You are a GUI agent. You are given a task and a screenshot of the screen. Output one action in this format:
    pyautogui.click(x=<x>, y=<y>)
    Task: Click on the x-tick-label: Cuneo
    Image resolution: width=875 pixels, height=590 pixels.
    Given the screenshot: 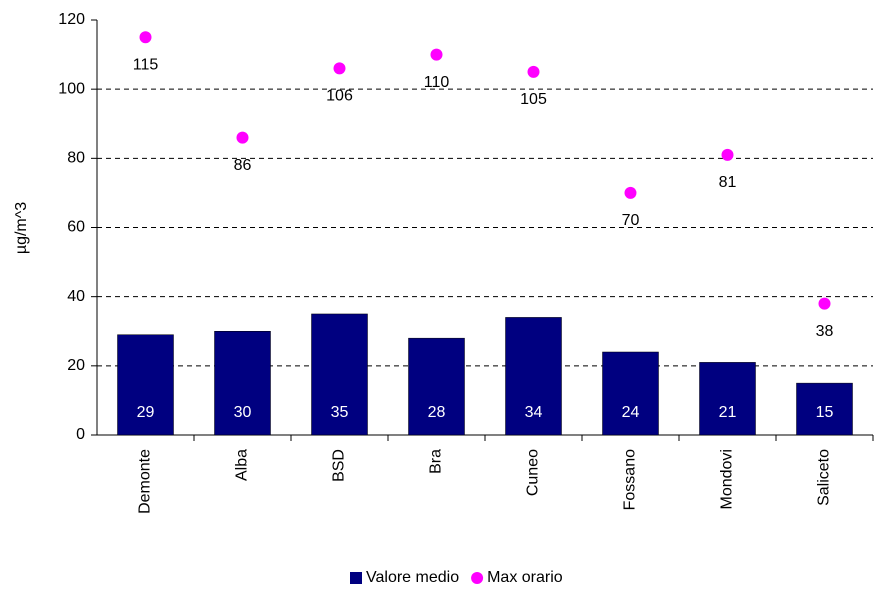 What is the action you would take?
    pyautogui.click(x=533, y=472)
    